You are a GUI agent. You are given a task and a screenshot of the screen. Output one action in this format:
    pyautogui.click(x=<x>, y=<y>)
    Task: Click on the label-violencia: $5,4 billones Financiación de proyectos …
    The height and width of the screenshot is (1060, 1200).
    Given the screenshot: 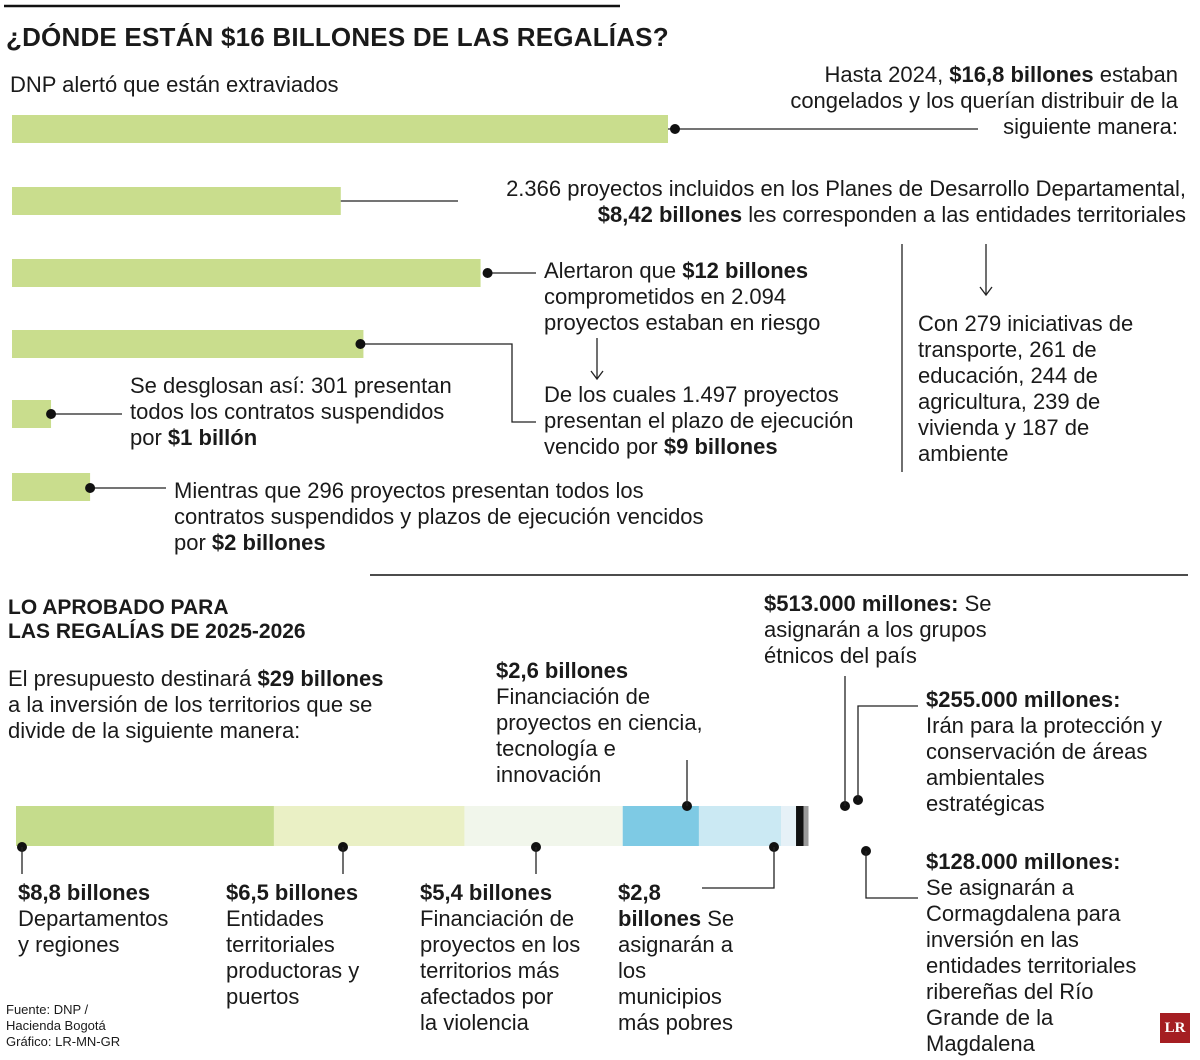 What is the action you would take?
    pyautogui.click(x=500, y=957)
    